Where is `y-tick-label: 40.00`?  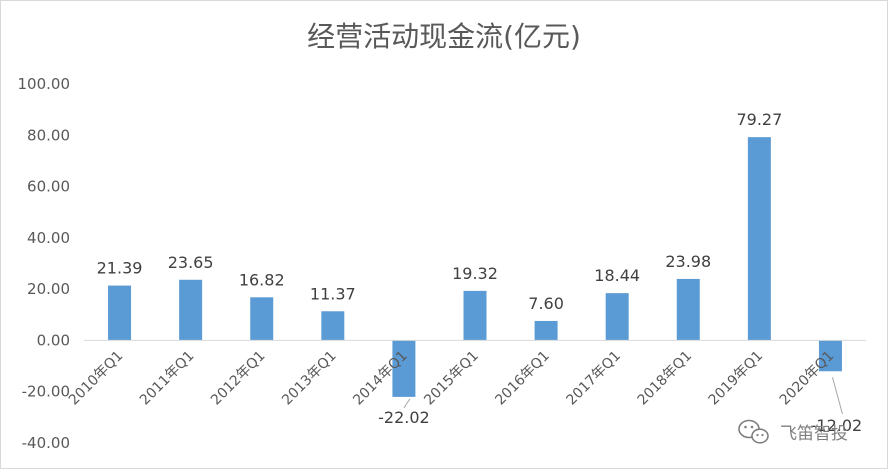
y-tick-label: 40.00 is located at coordinates (48, 238).